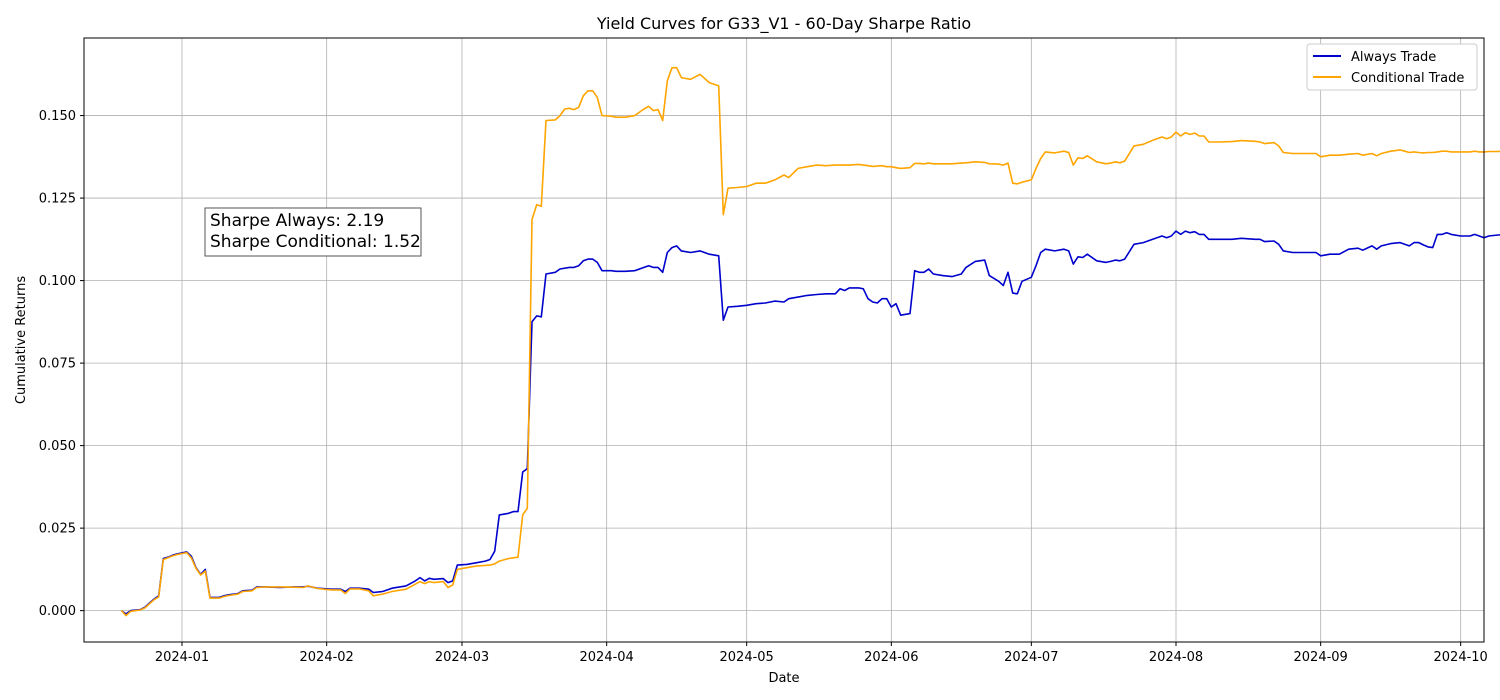 This screenshot has height=700, width=1500. I want to click on y-axis-title: Cumulative Returns, so click(21, 340).